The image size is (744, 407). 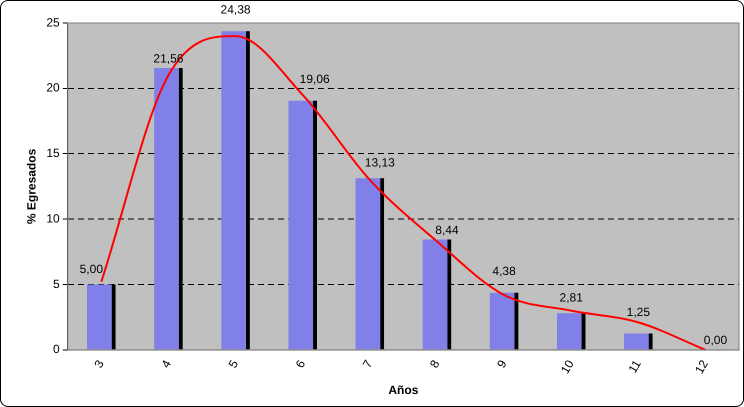 What do you see at coordinates (403, 390) in the screenshot?
I see `x-axis-title: Años` at bounding box center [403, 390].